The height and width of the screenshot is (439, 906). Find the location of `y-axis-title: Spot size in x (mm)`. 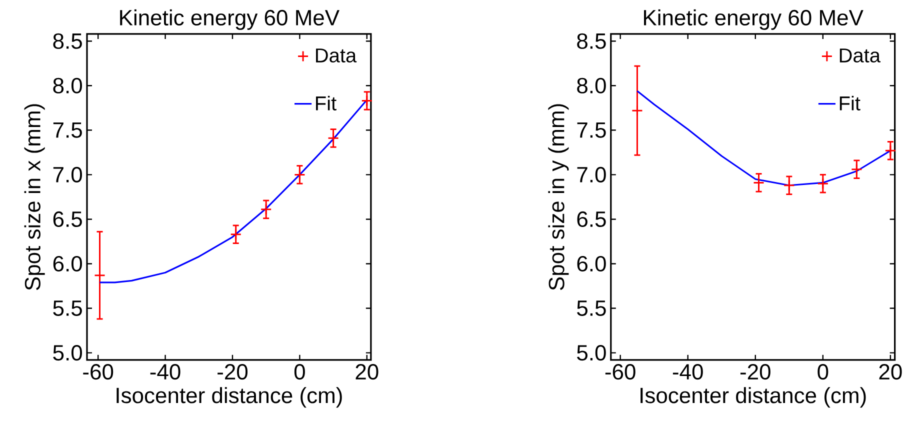

y-axis-title: Spot size in x (mm) is located at coordinates (34, 197).